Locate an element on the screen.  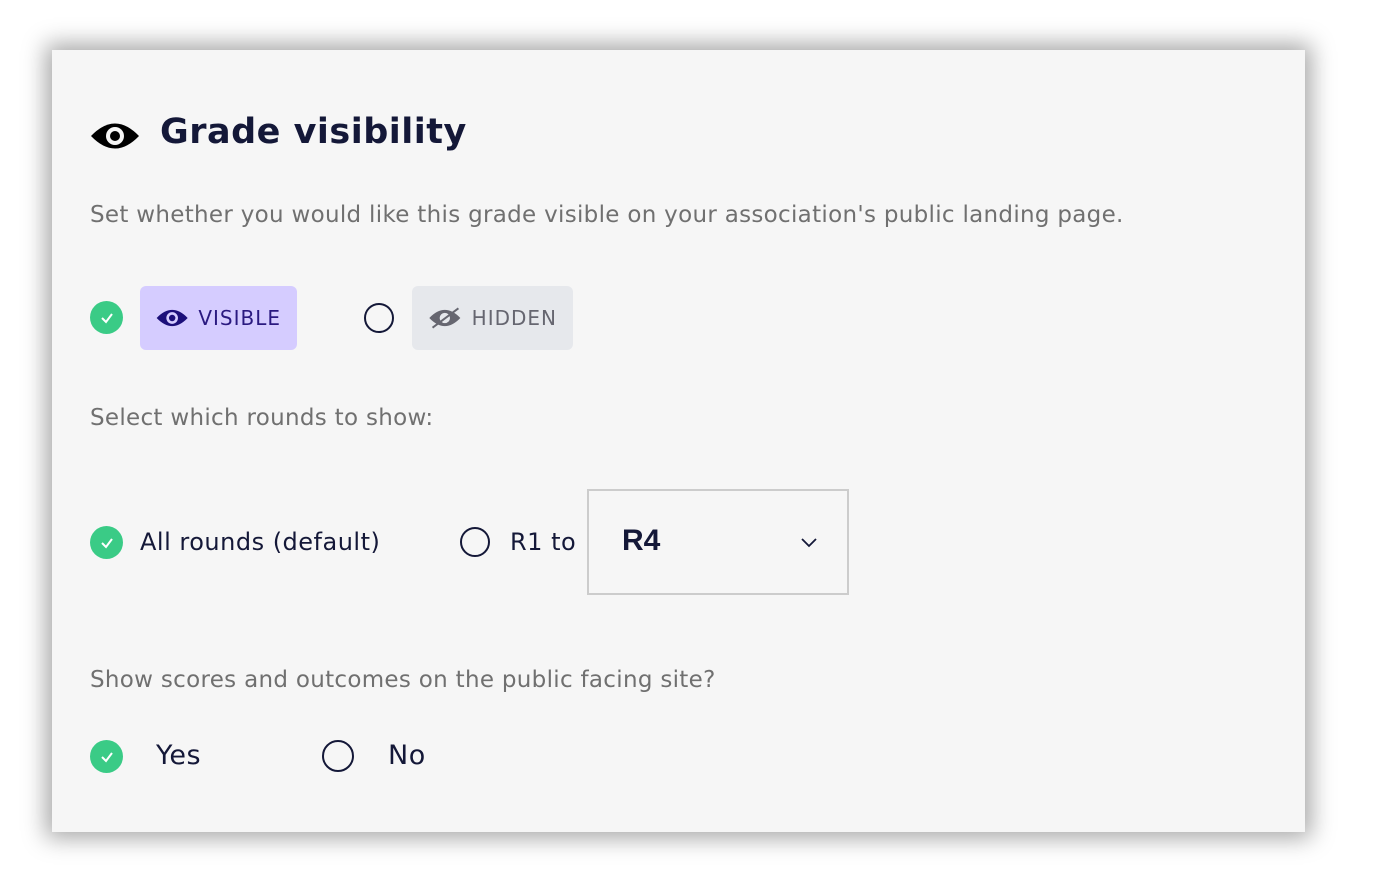
range-radio is located at coordinates (475, 542).